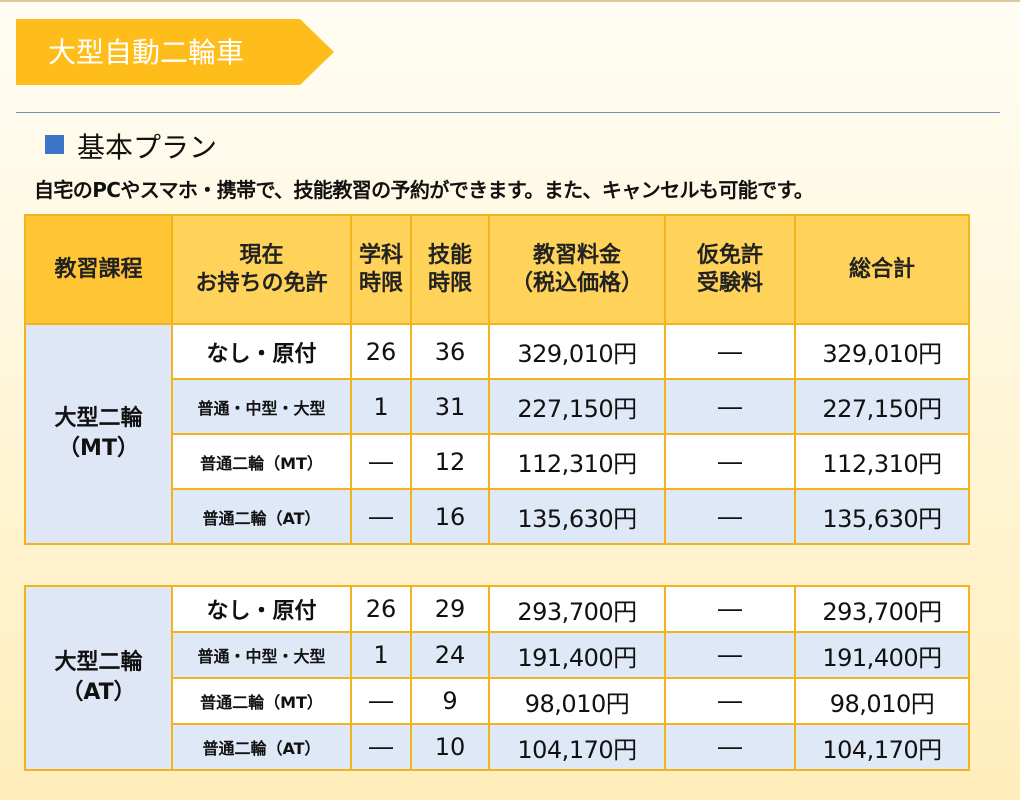 The width and height of the screenshot is (1020, 800). Describe the element at coordinates (730, 269) in the screenshot. I see `header-exam-fee: 仮免許 受験料` at that location.